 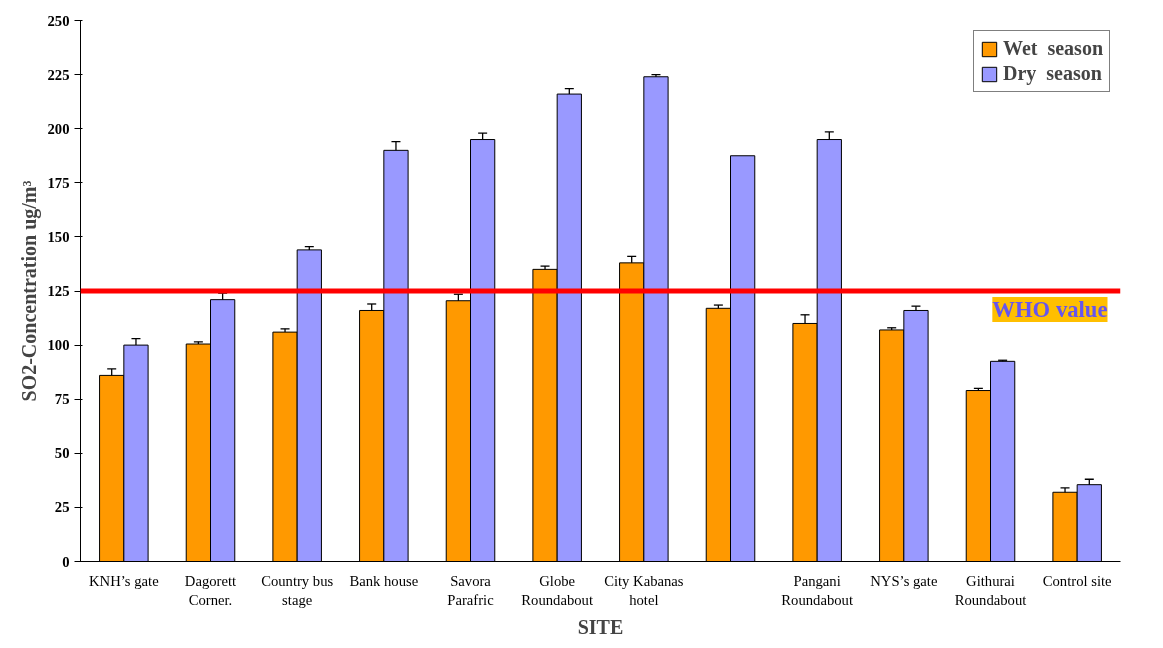 I want to click on y-tick-label: 50, so click(x=62, y=453).